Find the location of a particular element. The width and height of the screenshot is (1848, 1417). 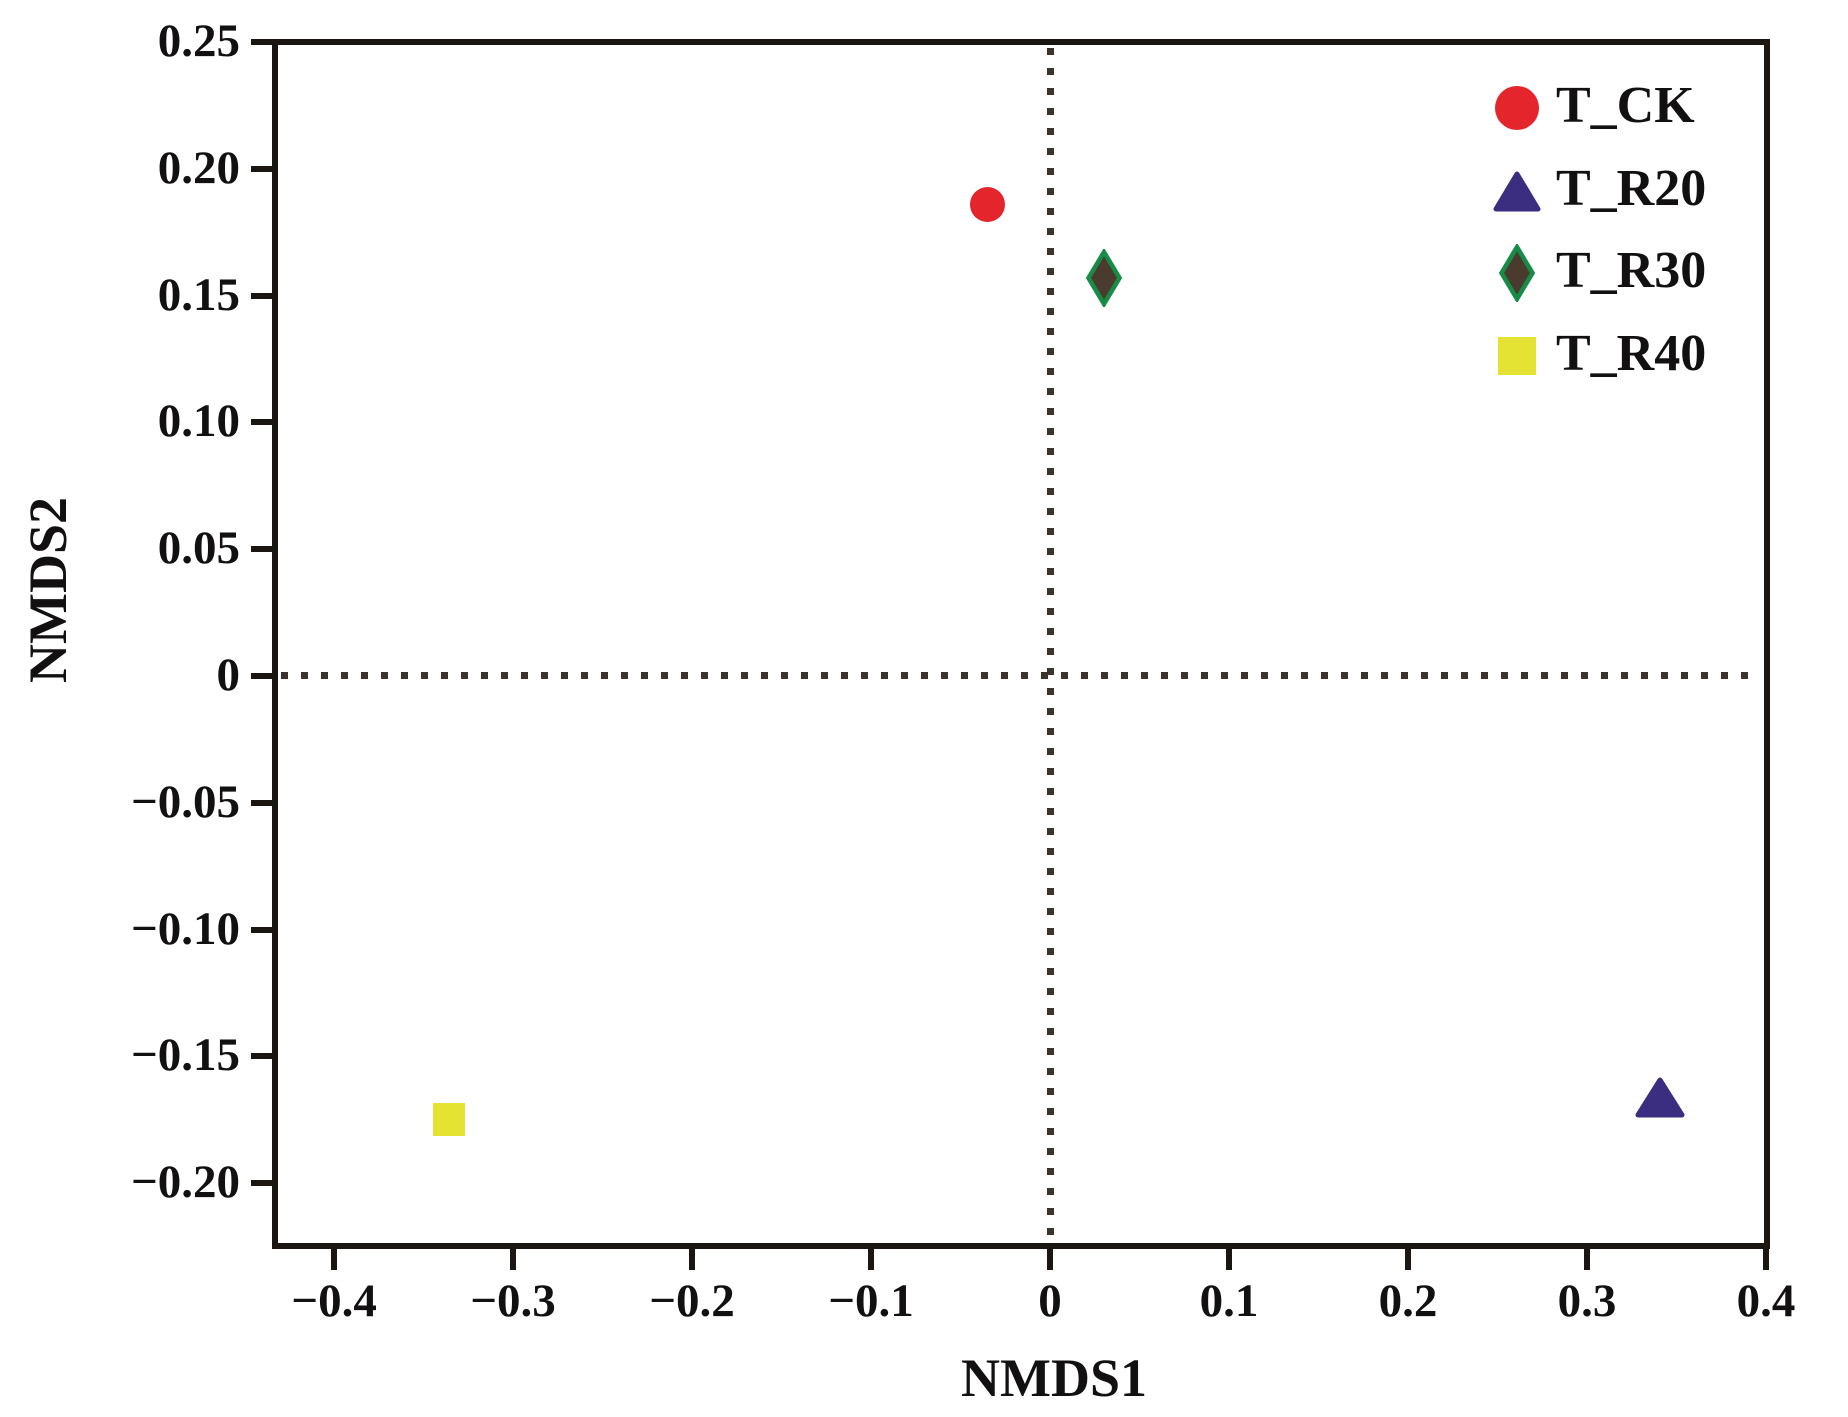

x-tick-label-0.1: 0.1 is located at coordinates (1229, 1301).